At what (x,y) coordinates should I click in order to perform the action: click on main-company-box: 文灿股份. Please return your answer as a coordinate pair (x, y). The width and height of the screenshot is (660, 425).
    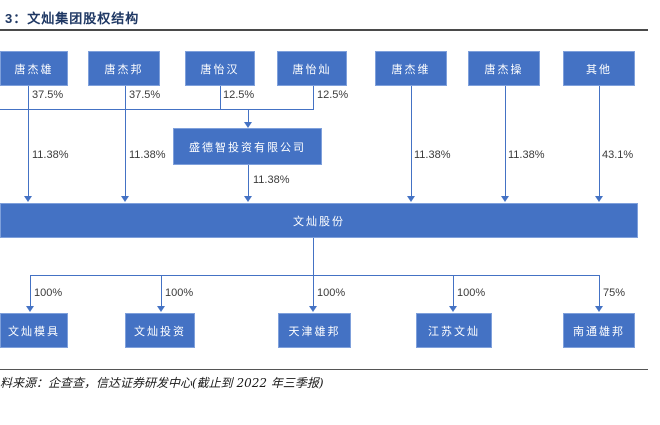
    Looking at the image, I should click on (319, 220).